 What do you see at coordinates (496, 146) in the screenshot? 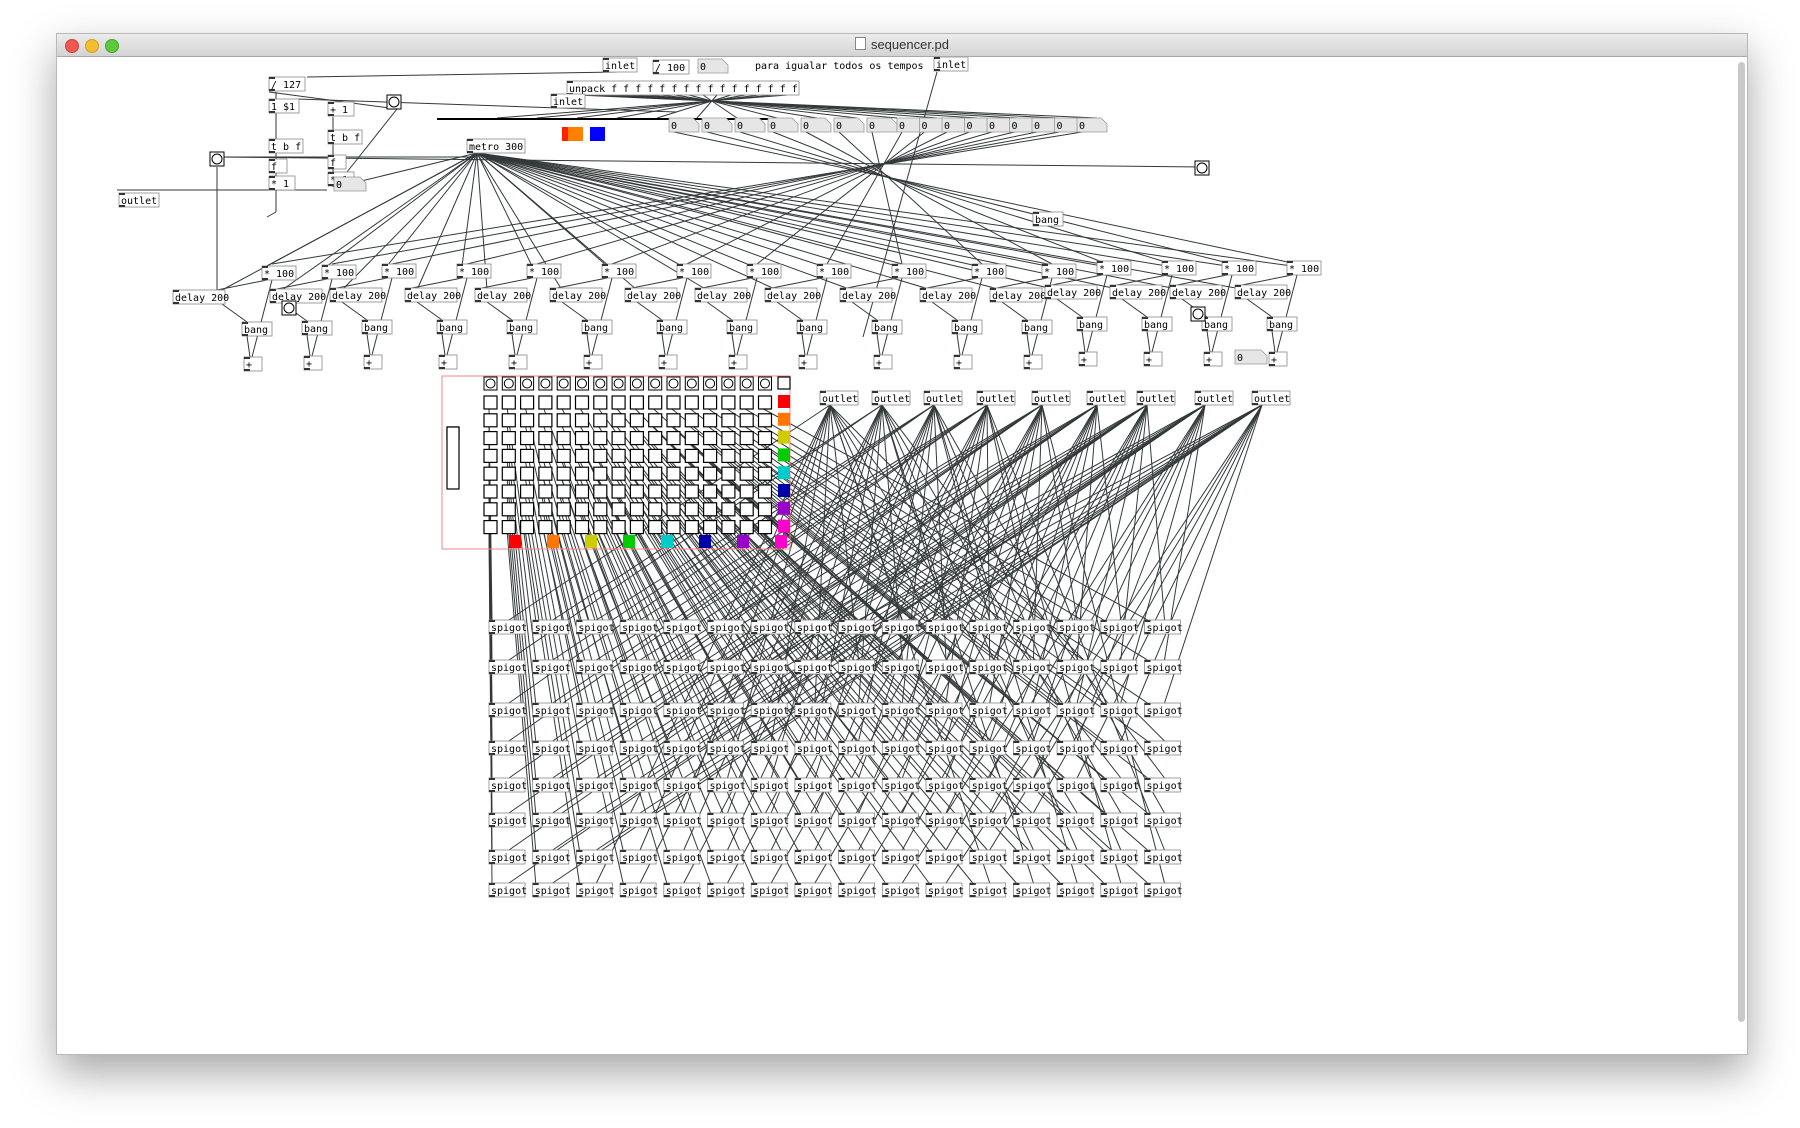
I see `metro-300: metro 300` at bounding box center [496, 146].